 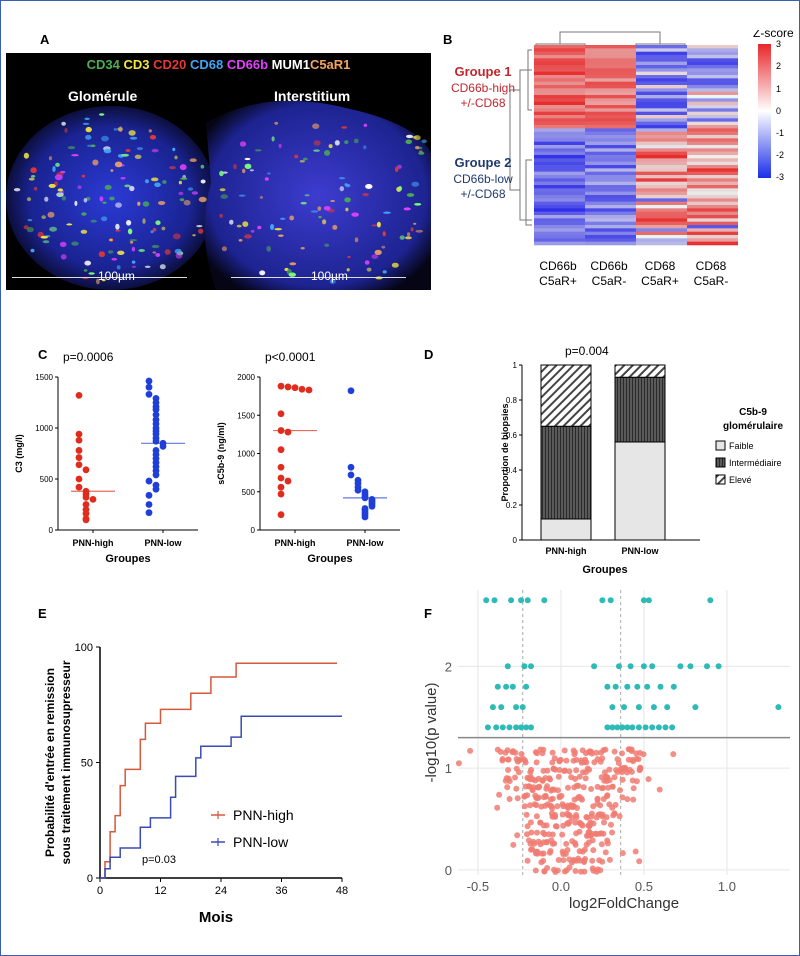 I want to click on y-tick-label: 0, so click(x=515, y=540).